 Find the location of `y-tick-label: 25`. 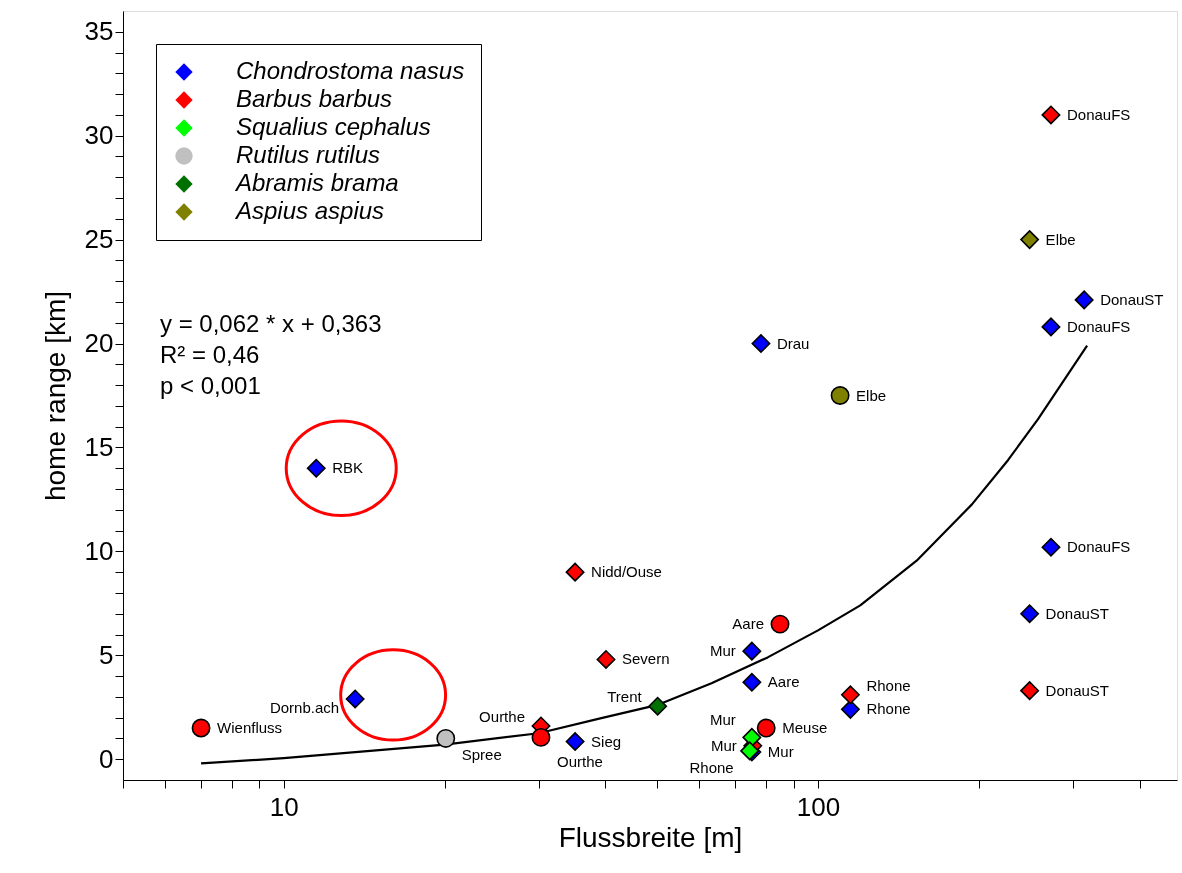

y-tick-label: 25 is located at coordinates (99, 239).